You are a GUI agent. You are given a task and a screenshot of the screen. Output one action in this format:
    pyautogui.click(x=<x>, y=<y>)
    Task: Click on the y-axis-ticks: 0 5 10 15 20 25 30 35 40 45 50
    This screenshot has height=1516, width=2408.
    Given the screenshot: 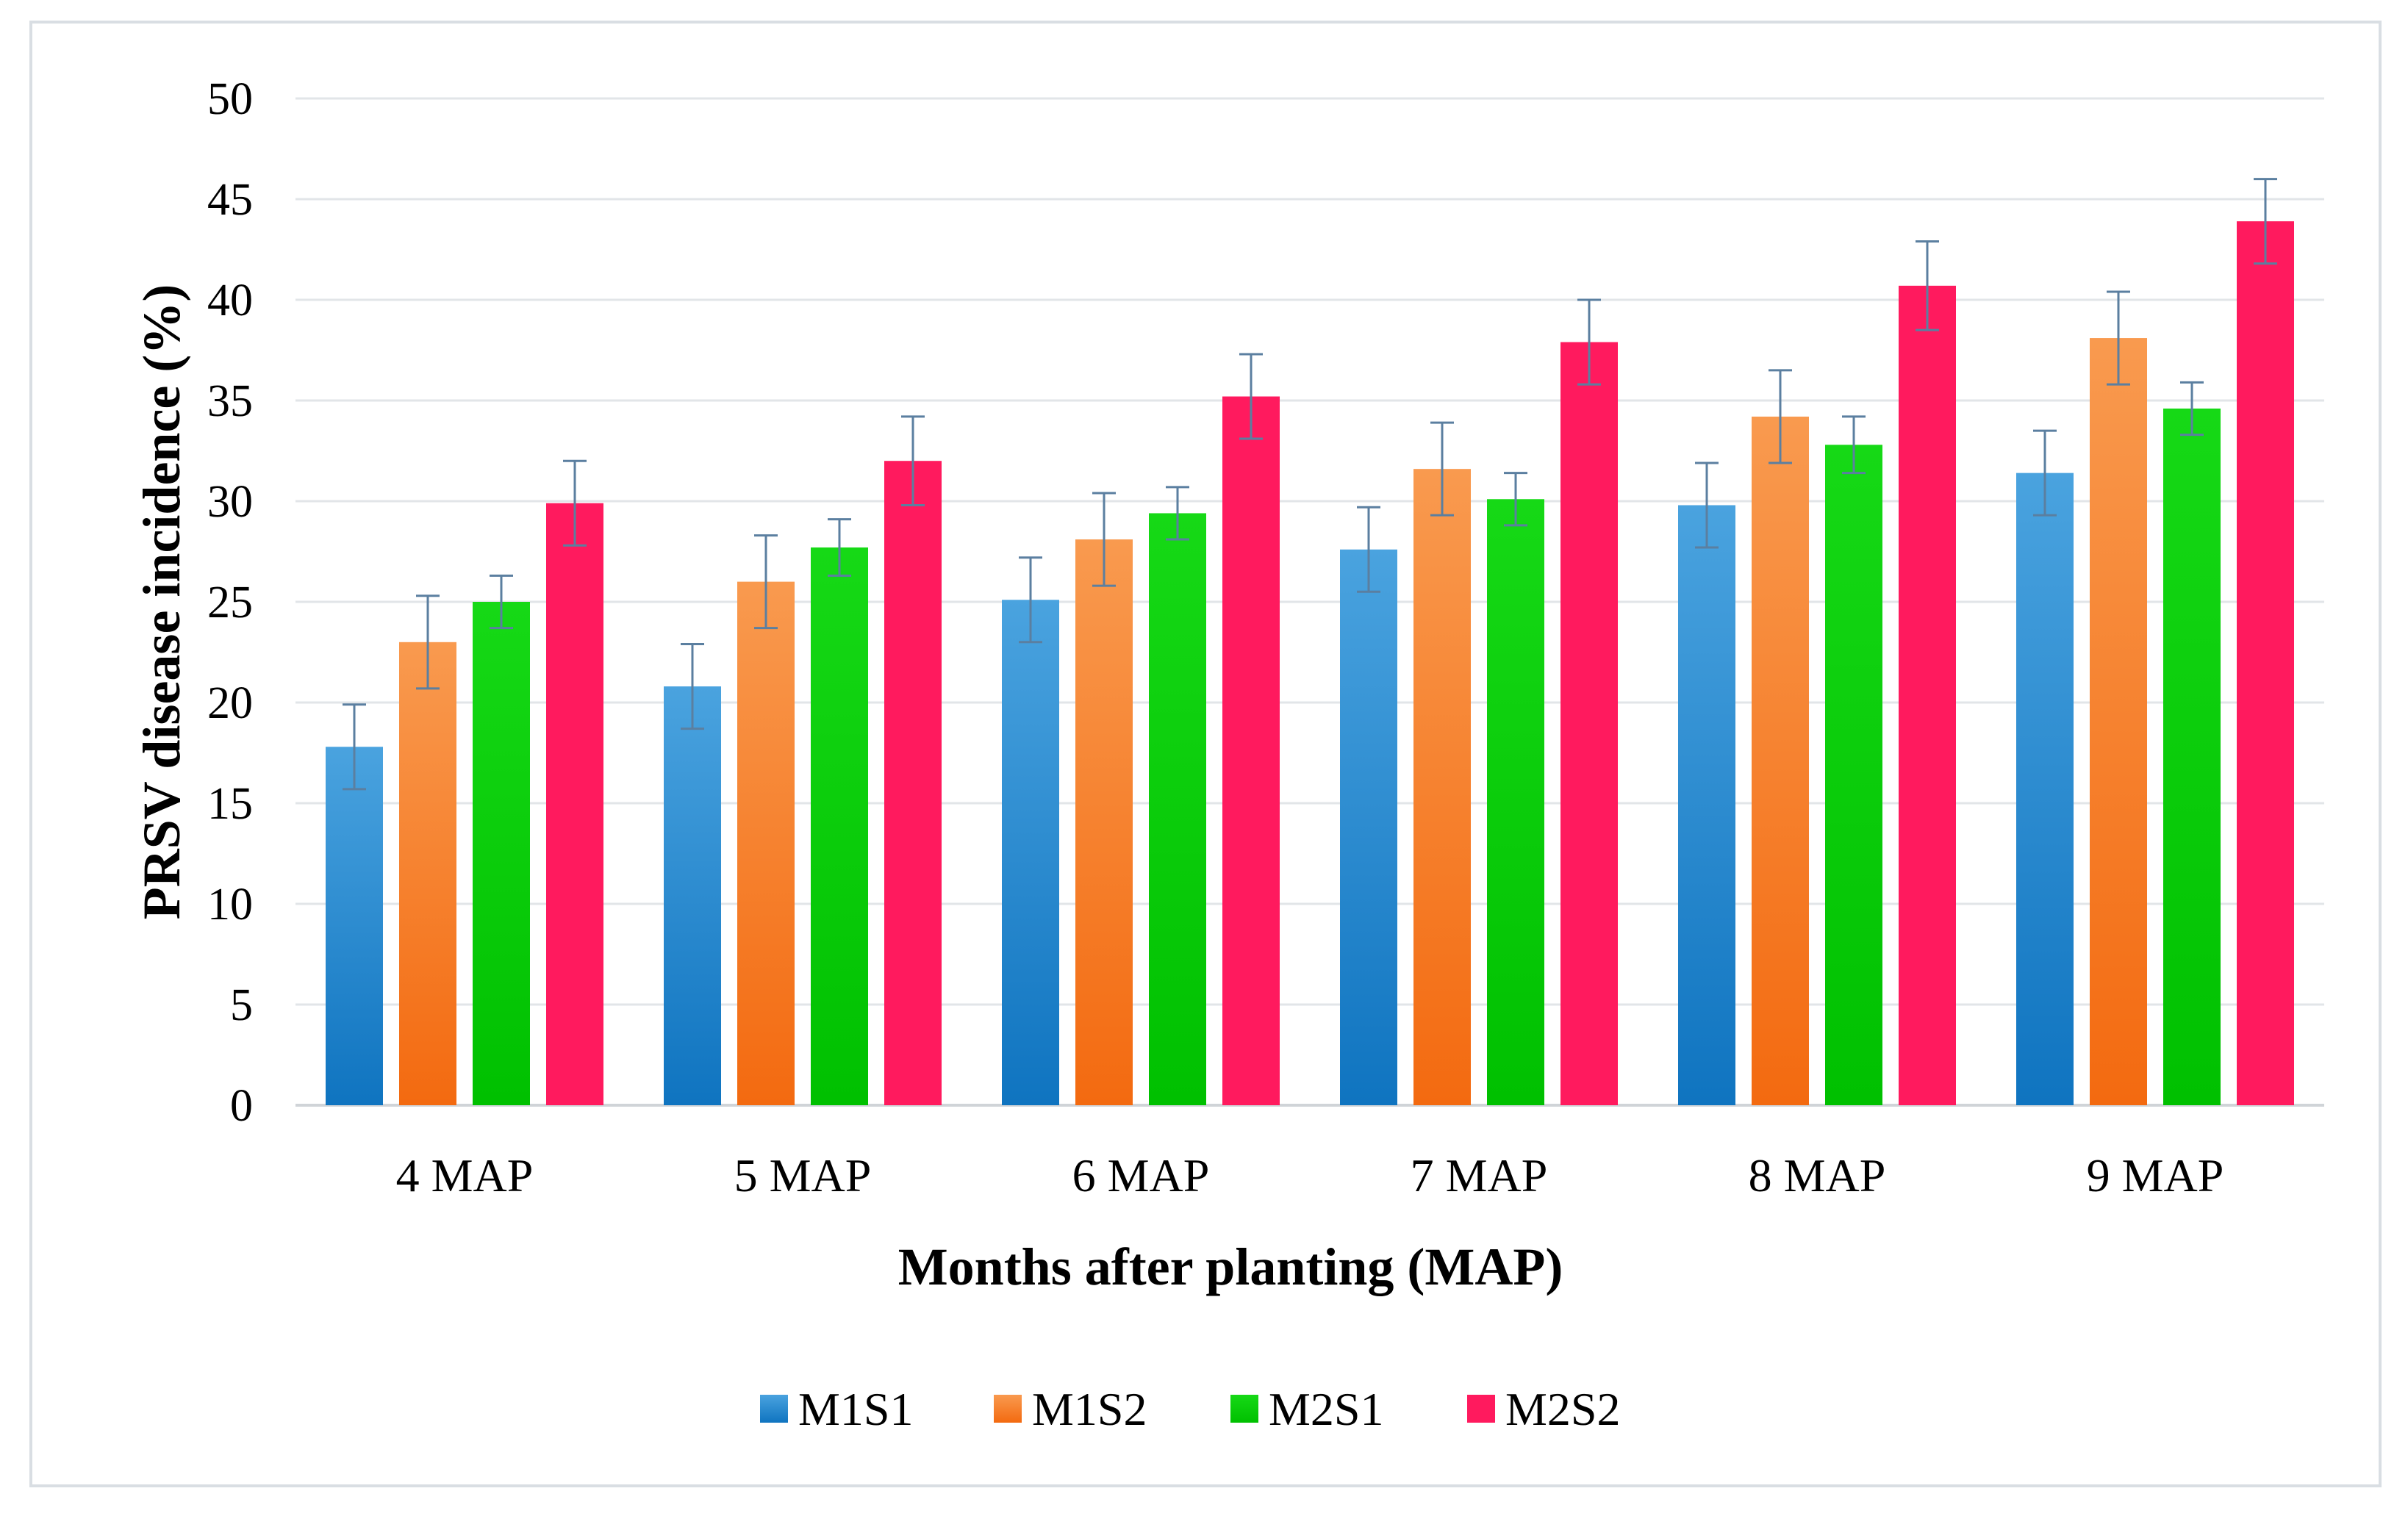 What is the action you would take?
    pyautogui.click(x=230, y=602)
    